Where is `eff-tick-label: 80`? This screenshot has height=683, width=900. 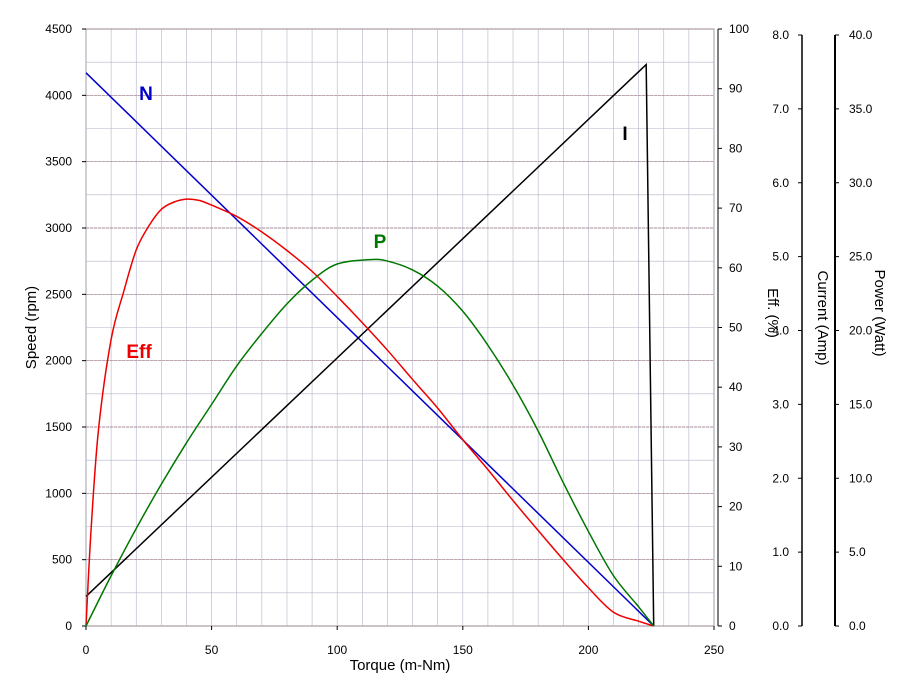 eff-tick-label: 80 is located at coordinates (736, 148).